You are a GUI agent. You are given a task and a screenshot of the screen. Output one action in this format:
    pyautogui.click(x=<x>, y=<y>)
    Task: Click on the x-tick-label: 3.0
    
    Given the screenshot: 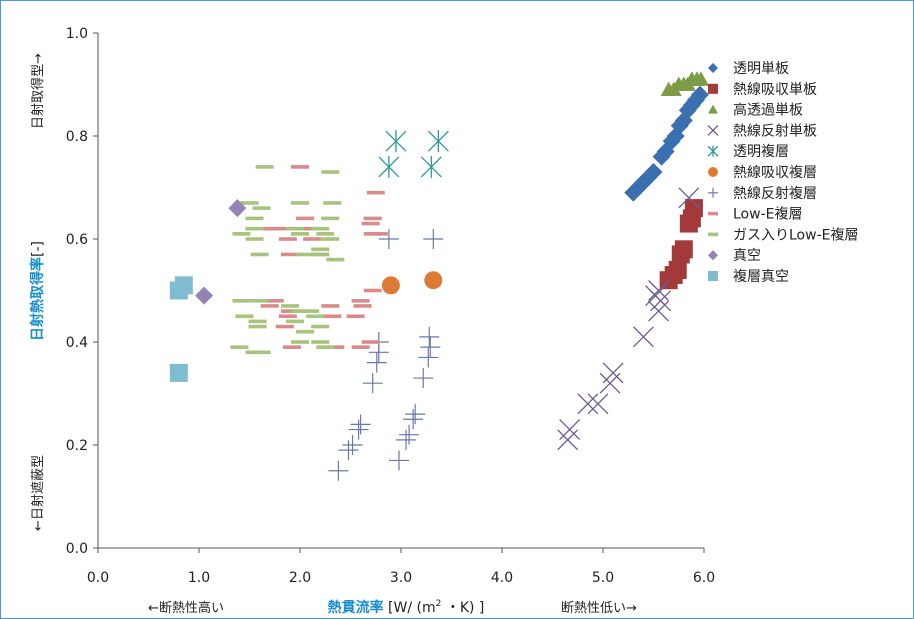 What is the action you would take?
    pyautogui.click(x=401, y=578)
    